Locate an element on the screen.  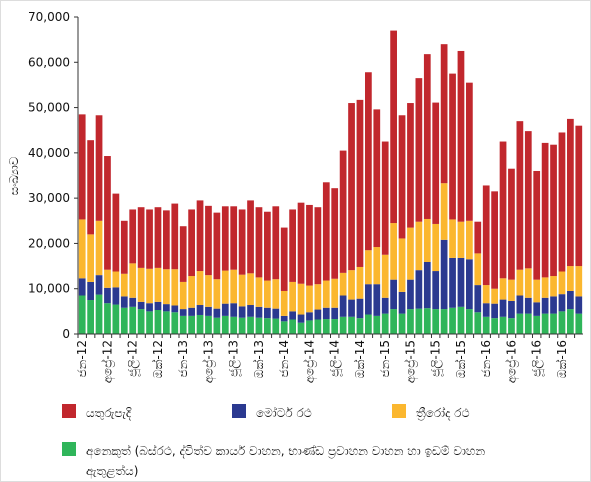
y-tick-label: 60,000 is located at coordinates (49, 62).